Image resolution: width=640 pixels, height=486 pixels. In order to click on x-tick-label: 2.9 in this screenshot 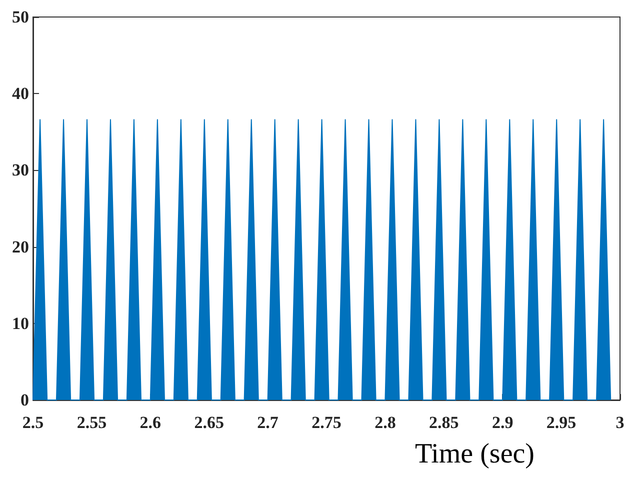, I will do `click(503, 422)`.